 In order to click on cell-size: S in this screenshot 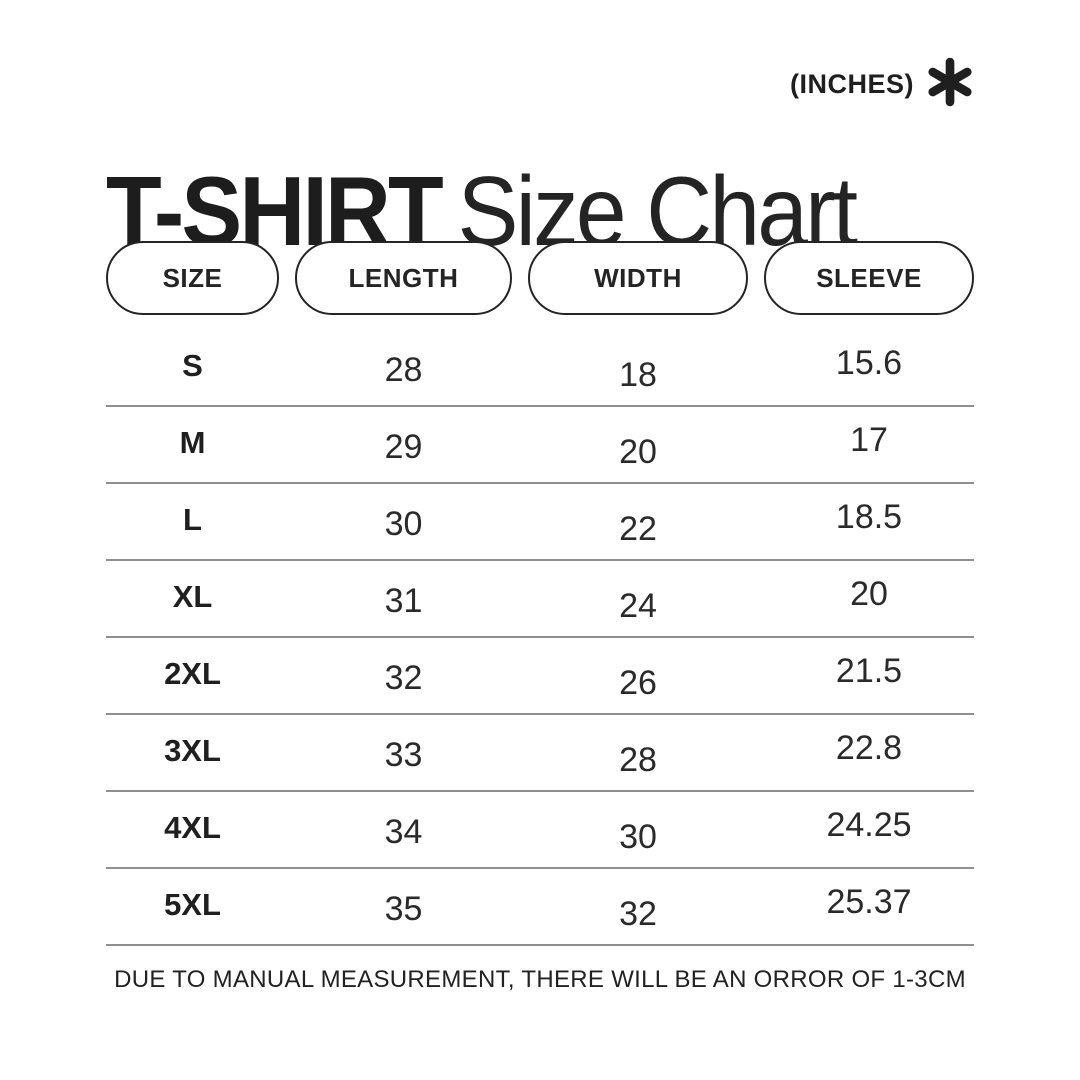, I will do `click(192, 365)`.